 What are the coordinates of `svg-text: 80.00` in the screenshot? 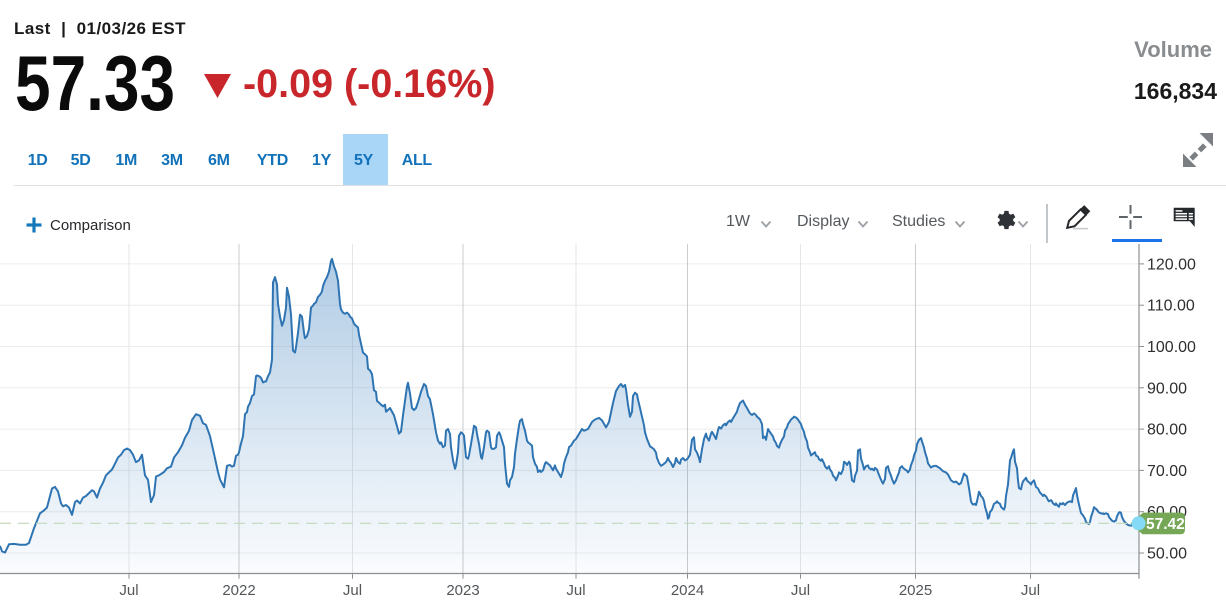 It's located at (1167, 430).